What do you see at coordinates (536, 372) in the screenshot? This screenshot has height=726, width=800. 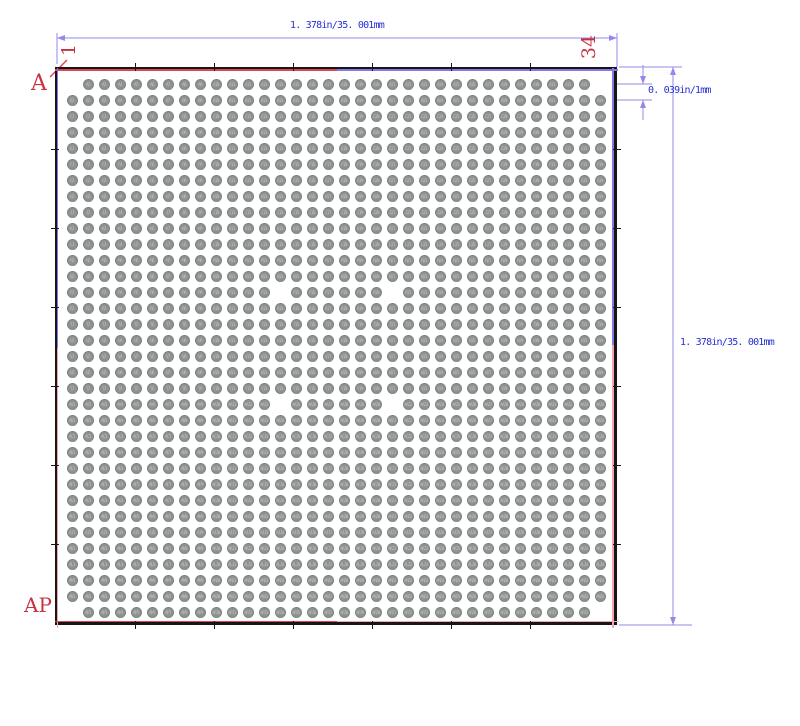 I see `bga-ball: W30` at bounding box center [536, 372].